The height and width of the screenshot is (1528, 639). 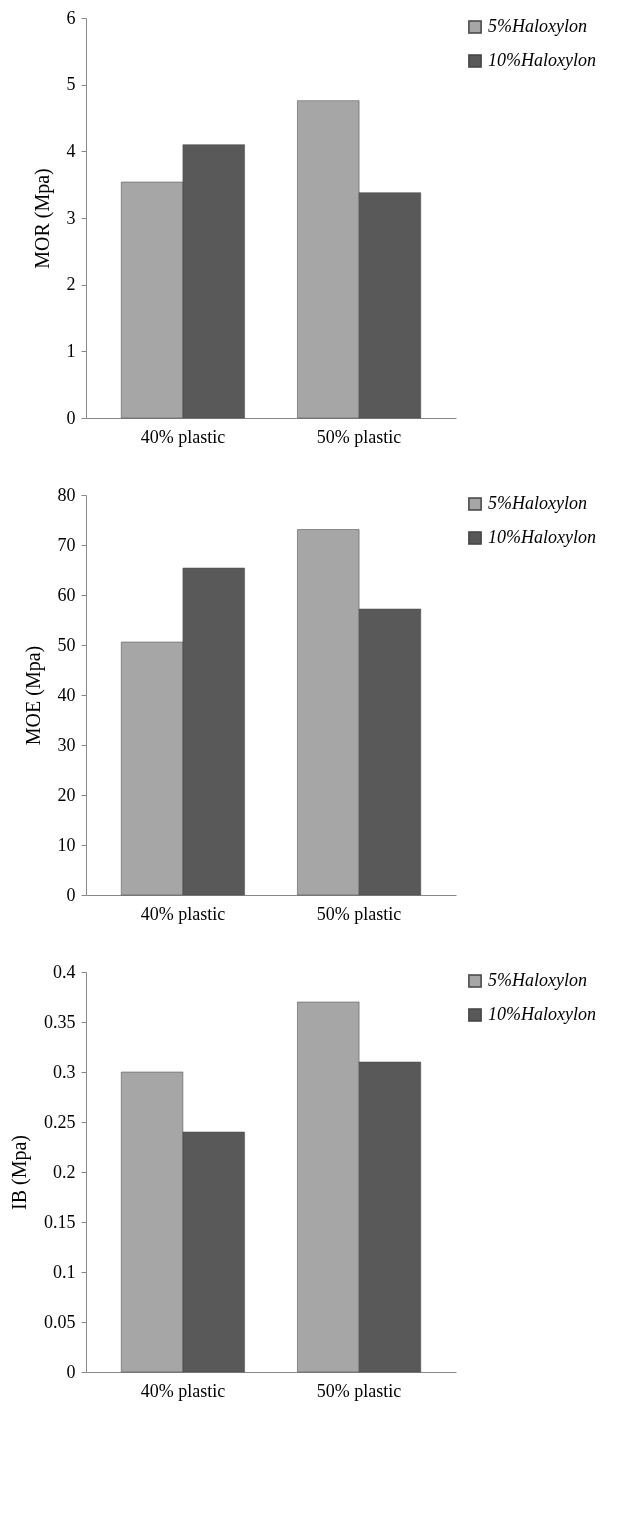 I want to click on y-tick-label: 70, so click(x=66, y=544).